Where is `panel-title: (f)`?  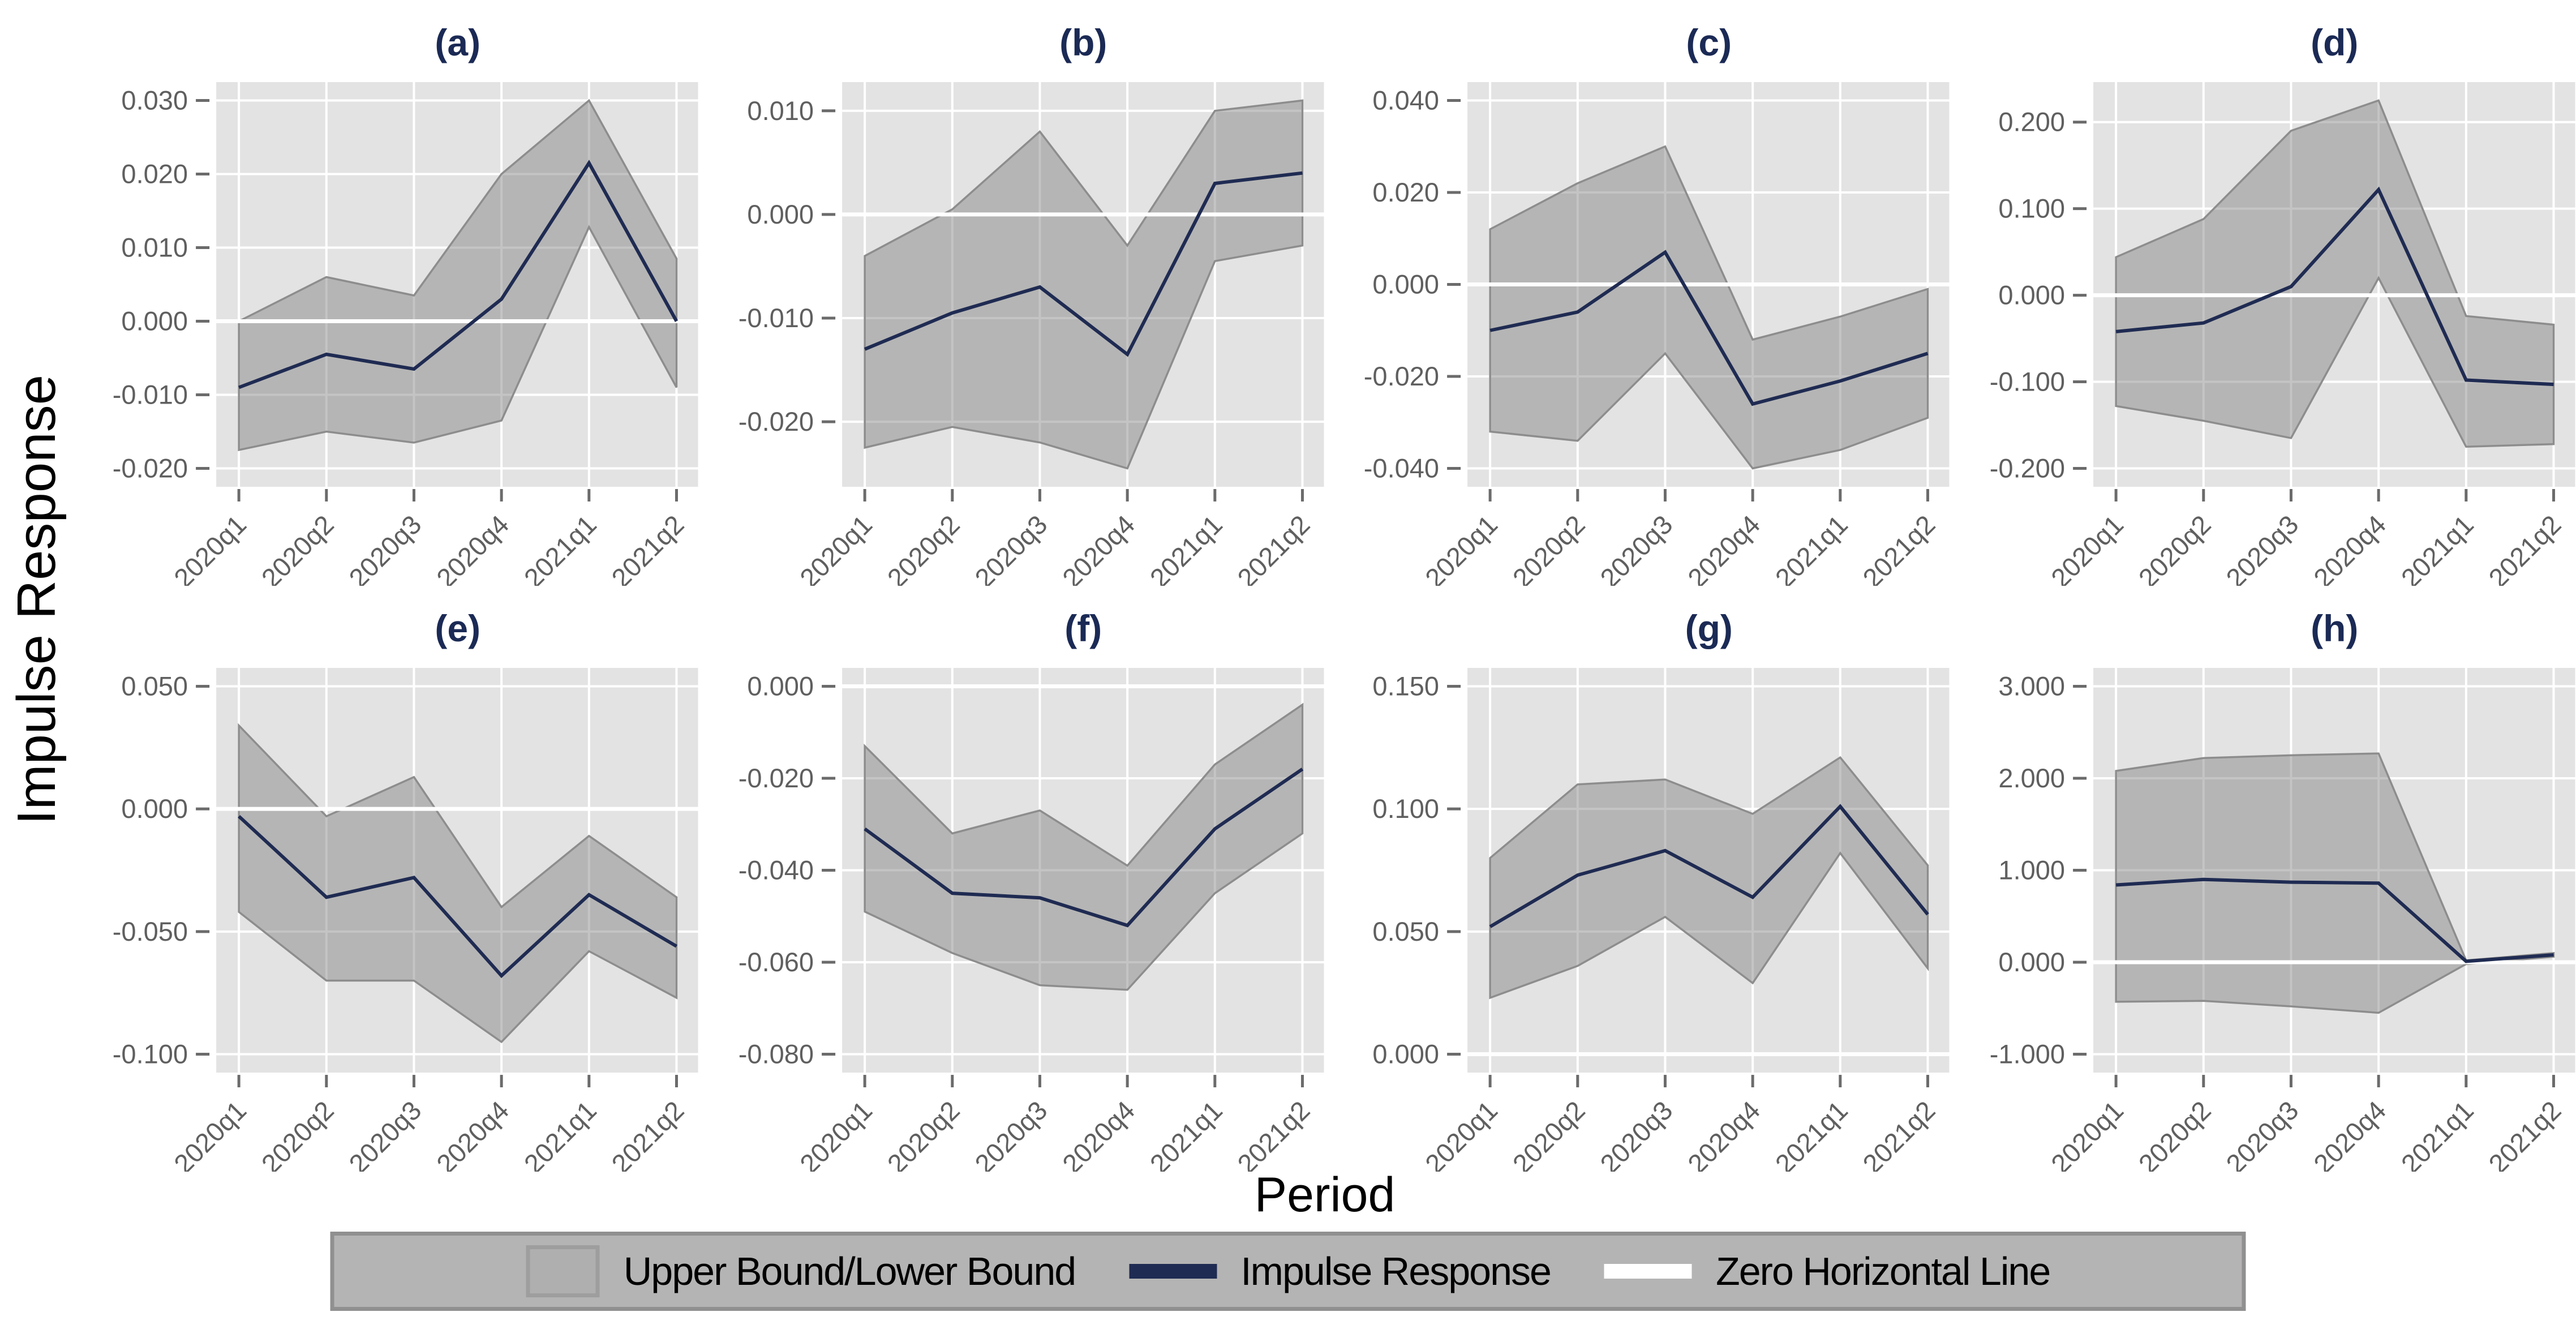
panel-title: (f) is located at coordinates (1083, 628).